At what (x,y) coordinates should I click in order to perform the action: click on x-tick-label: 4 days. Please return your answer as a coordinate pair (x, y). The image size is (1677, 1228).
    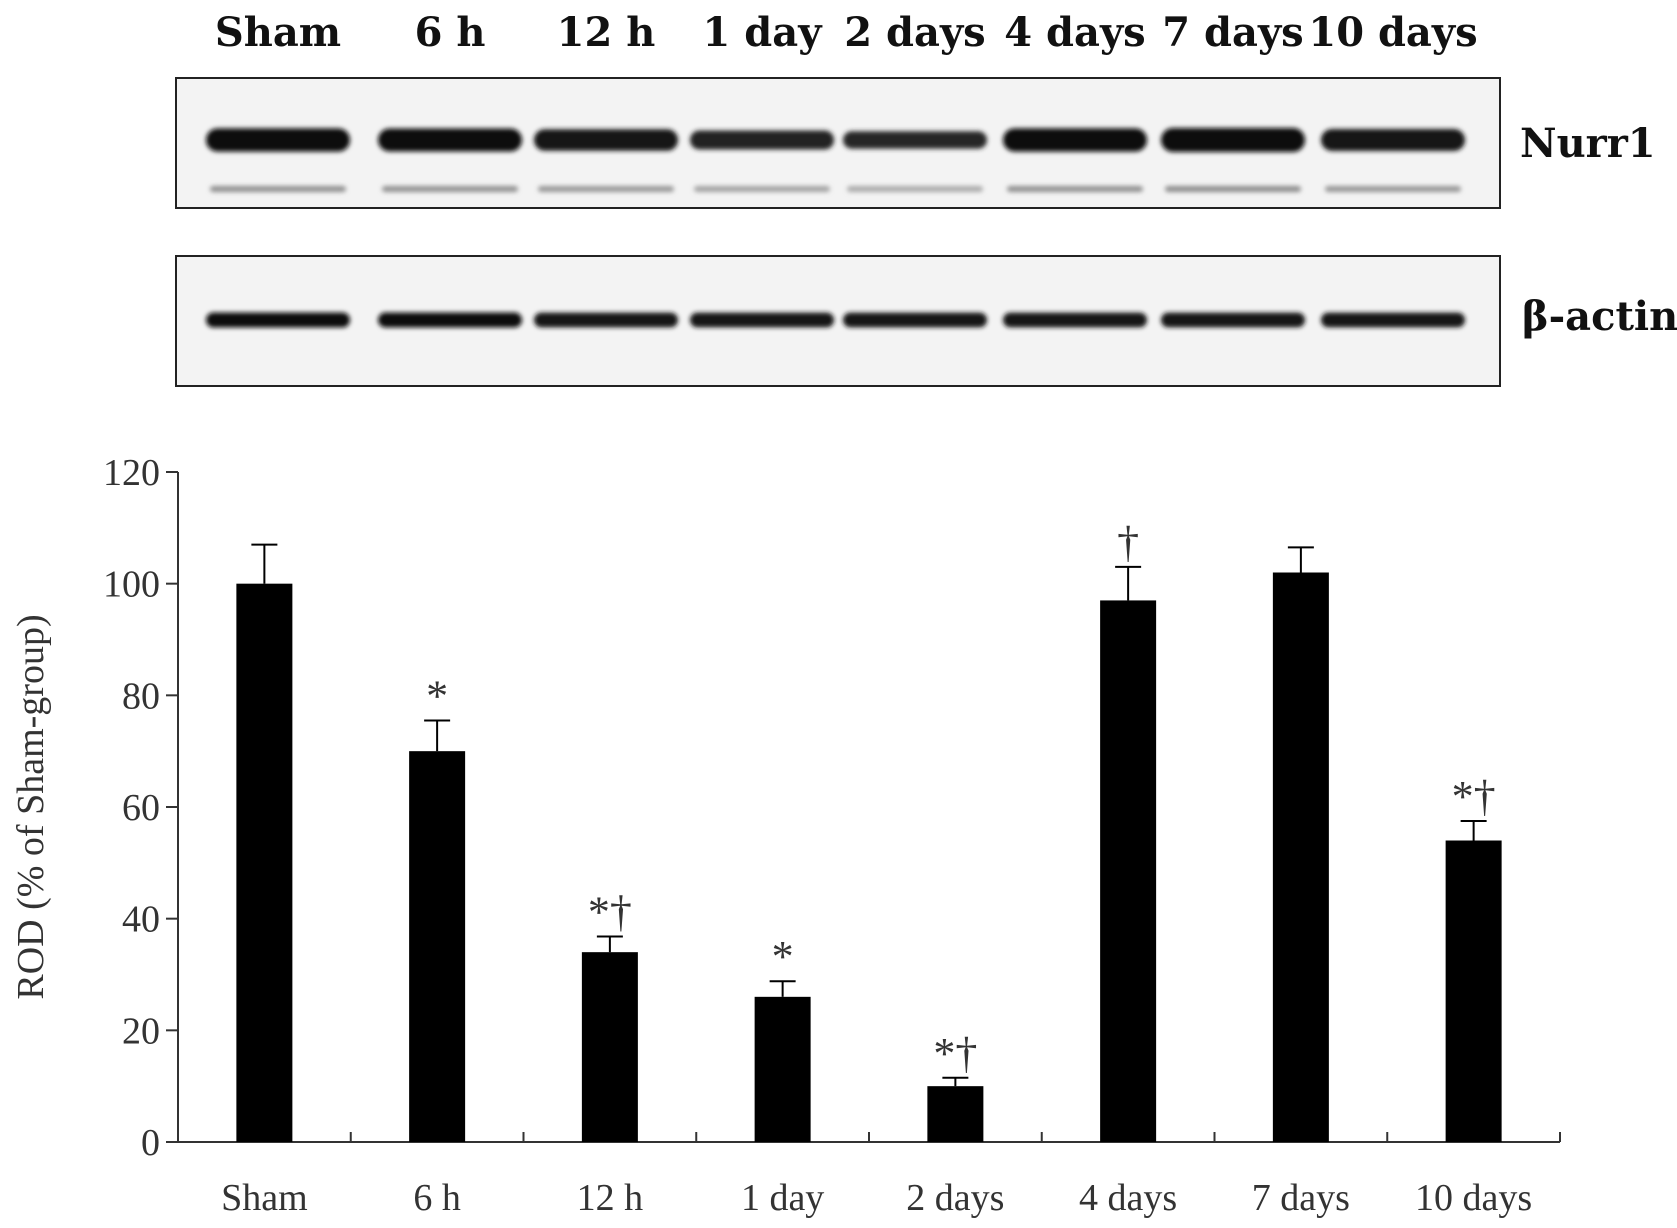
    Looking at the image, I should click on (1128, 1198).